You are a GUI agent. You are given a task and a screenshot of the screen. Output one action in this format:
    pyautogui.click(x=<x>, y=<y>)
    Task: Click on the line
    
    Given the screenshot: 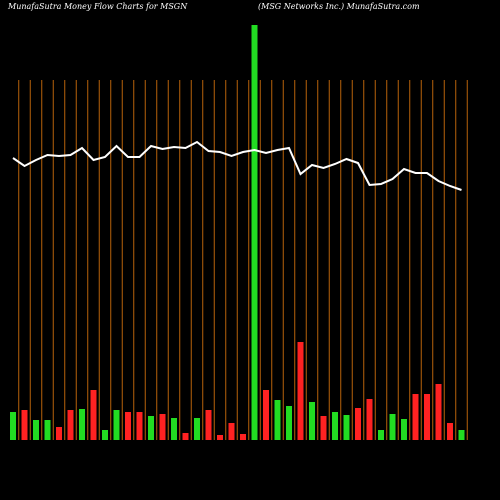 What is the action you would take?
    pyautogui.click(x=237, y=165)
    